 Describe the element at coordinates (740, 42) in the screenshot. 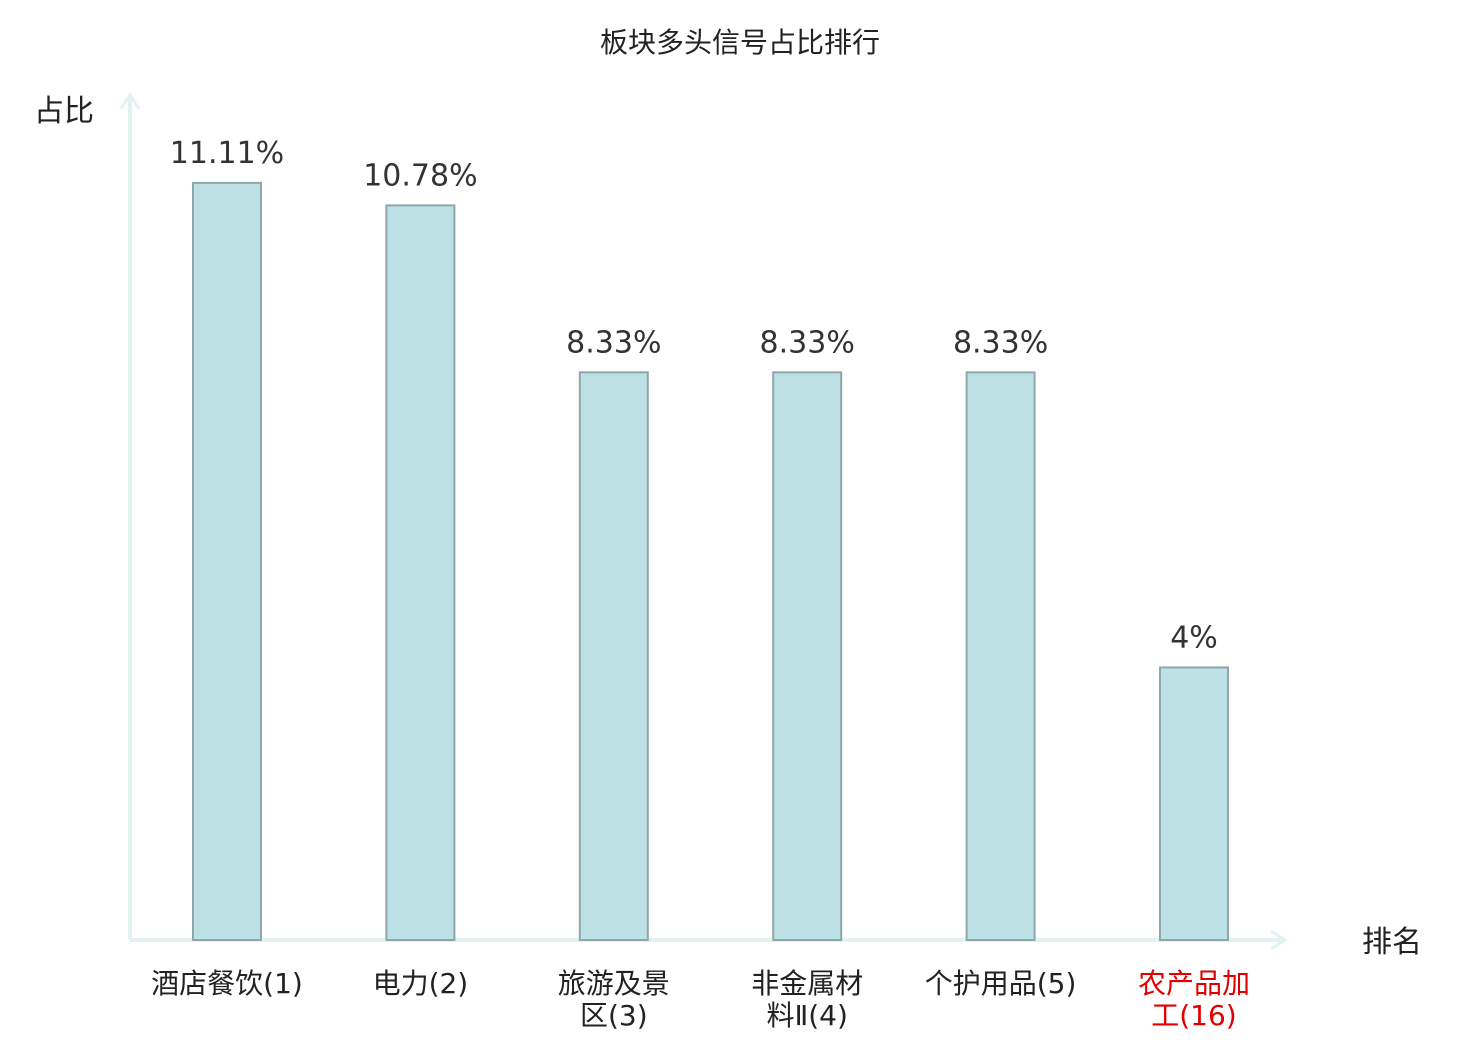

I see `chart-title: 板块多头信号占比排行` at that location.